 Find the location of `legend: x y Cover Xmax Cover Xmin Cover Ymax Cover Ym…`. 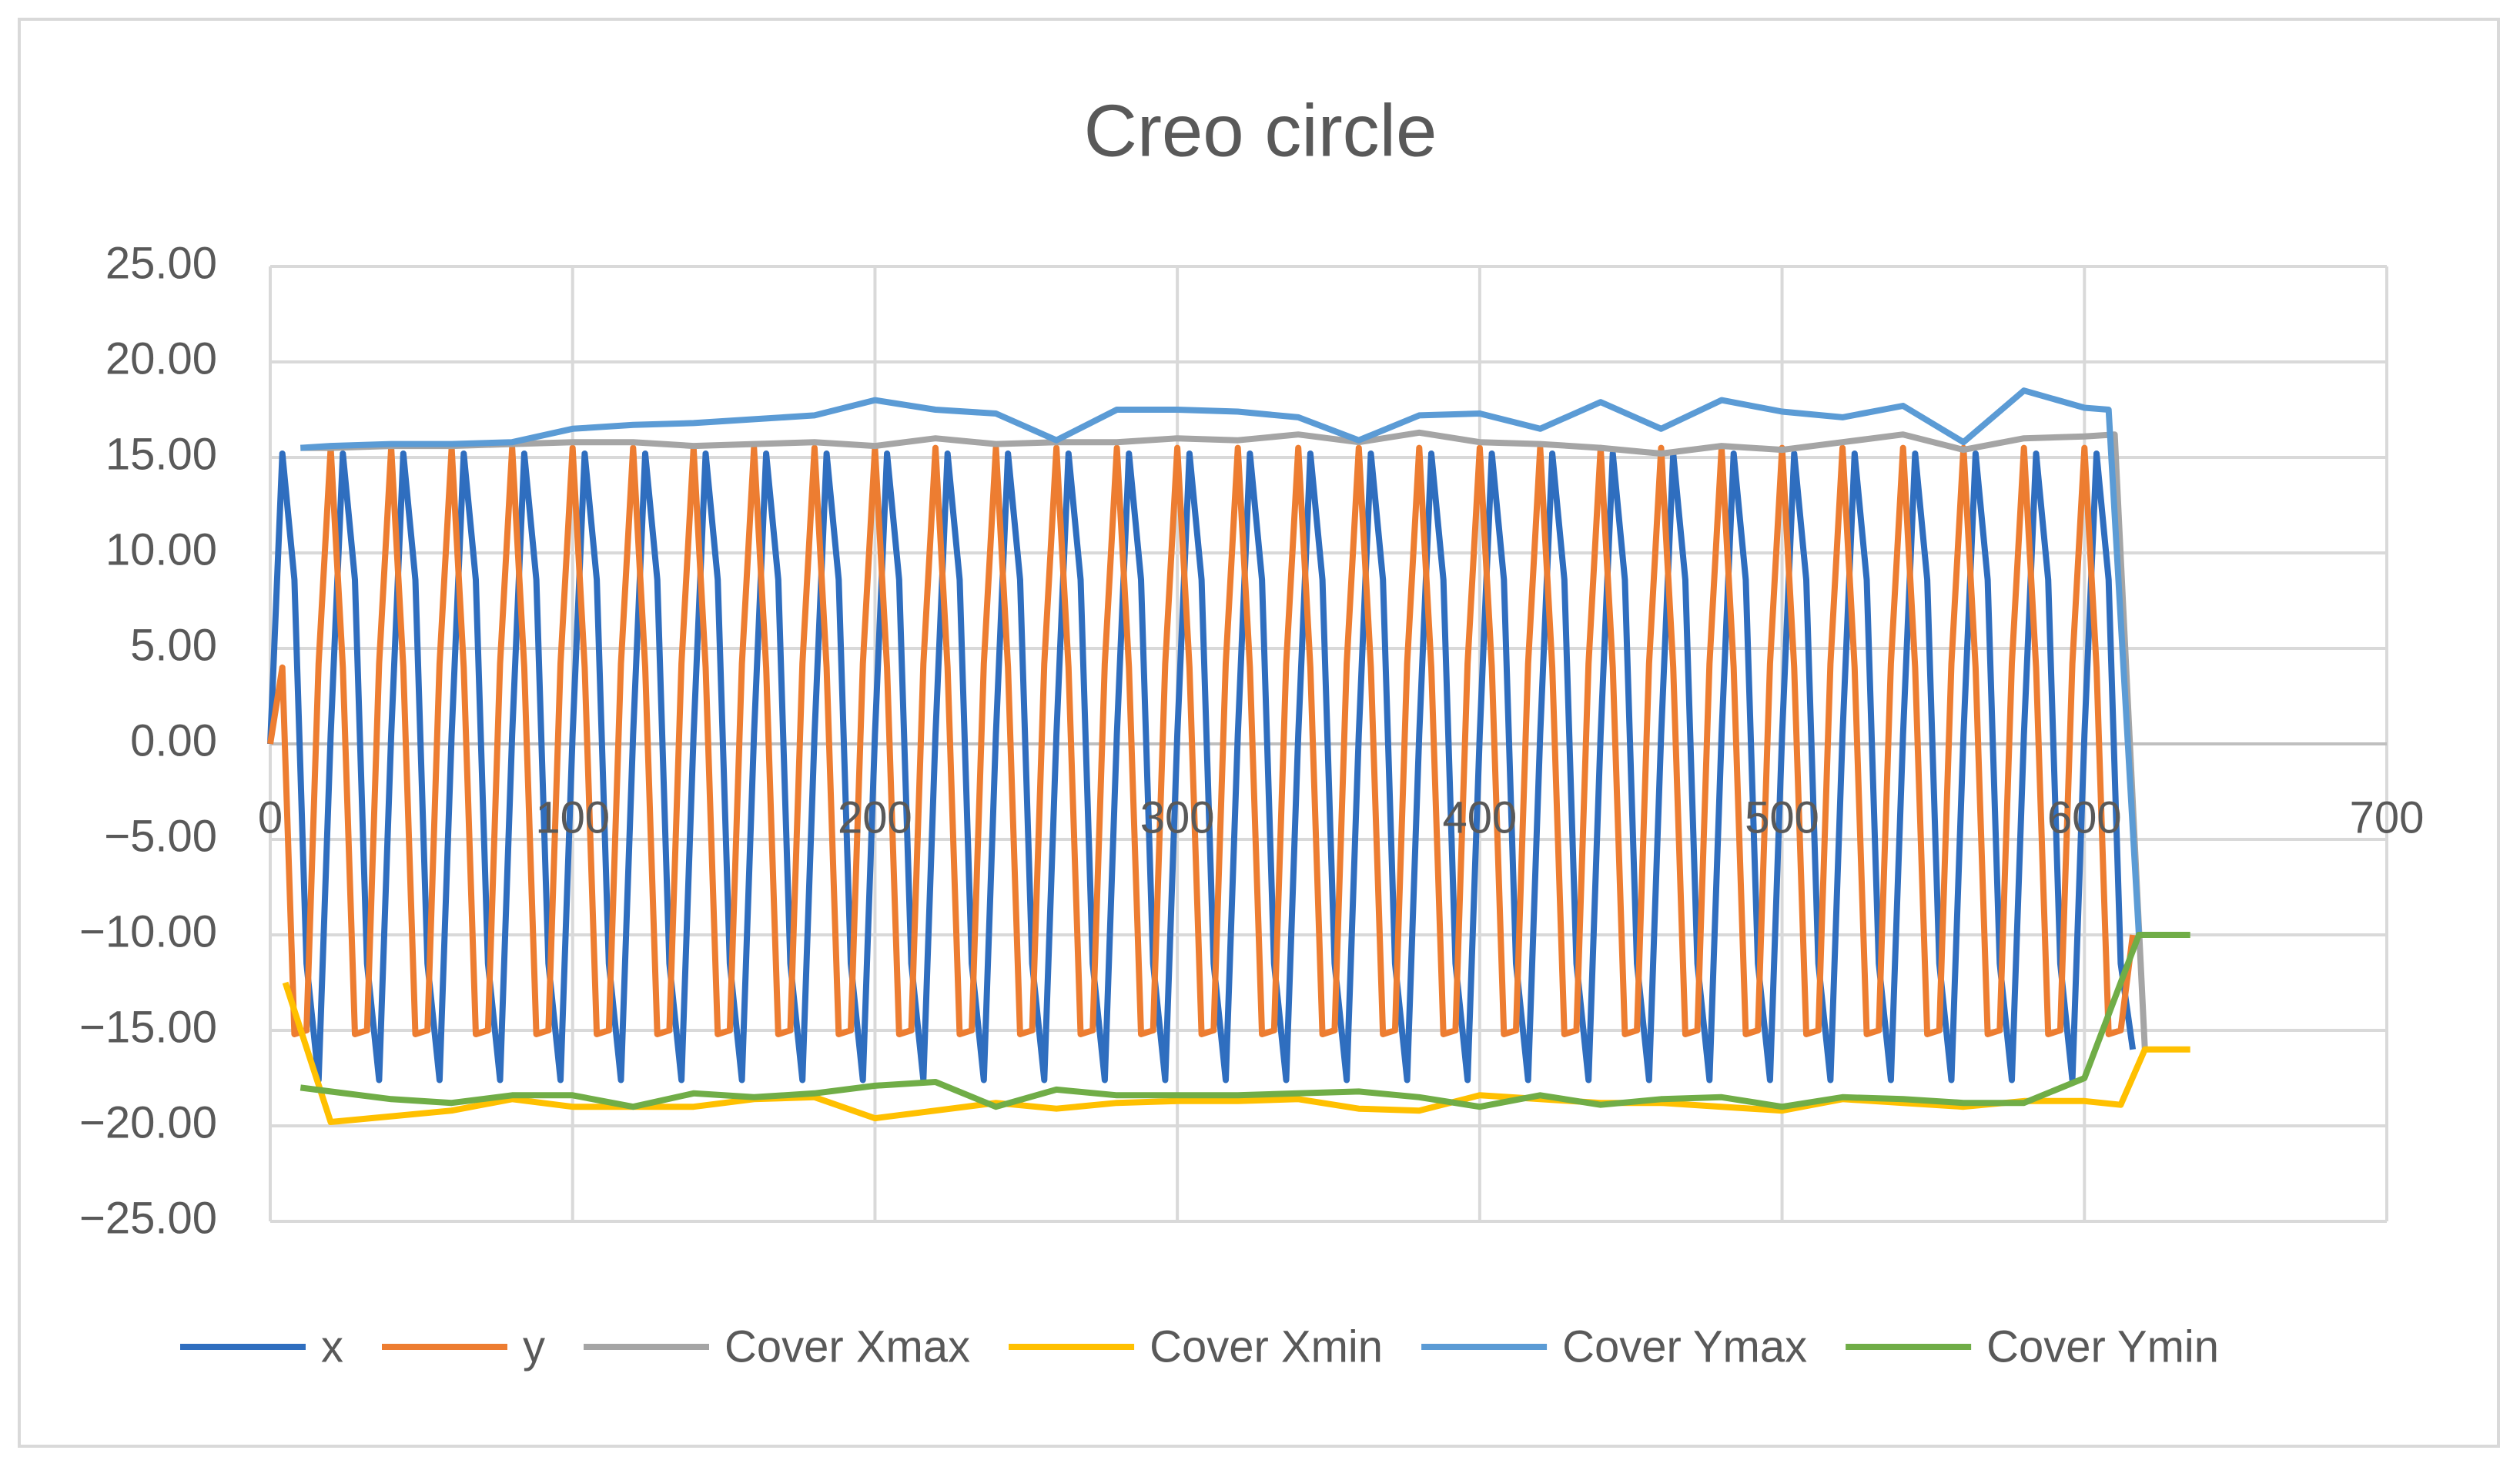

legend: x y Cover Xmax Cover Xmin Cover Ymax Cover Ym… is located at coordinates (1199, 1346).